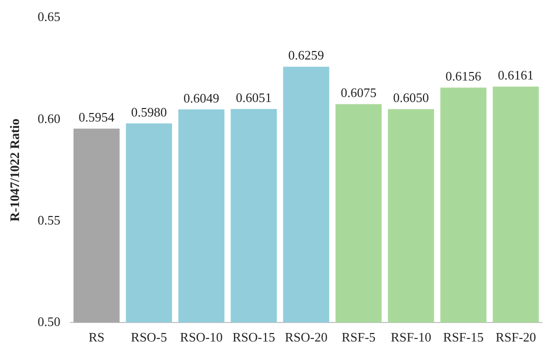  What do you see at coordinates (49, 220) in the screenshot?
I see `y-tick-label: 0.55` at bounding box center [49, 220].